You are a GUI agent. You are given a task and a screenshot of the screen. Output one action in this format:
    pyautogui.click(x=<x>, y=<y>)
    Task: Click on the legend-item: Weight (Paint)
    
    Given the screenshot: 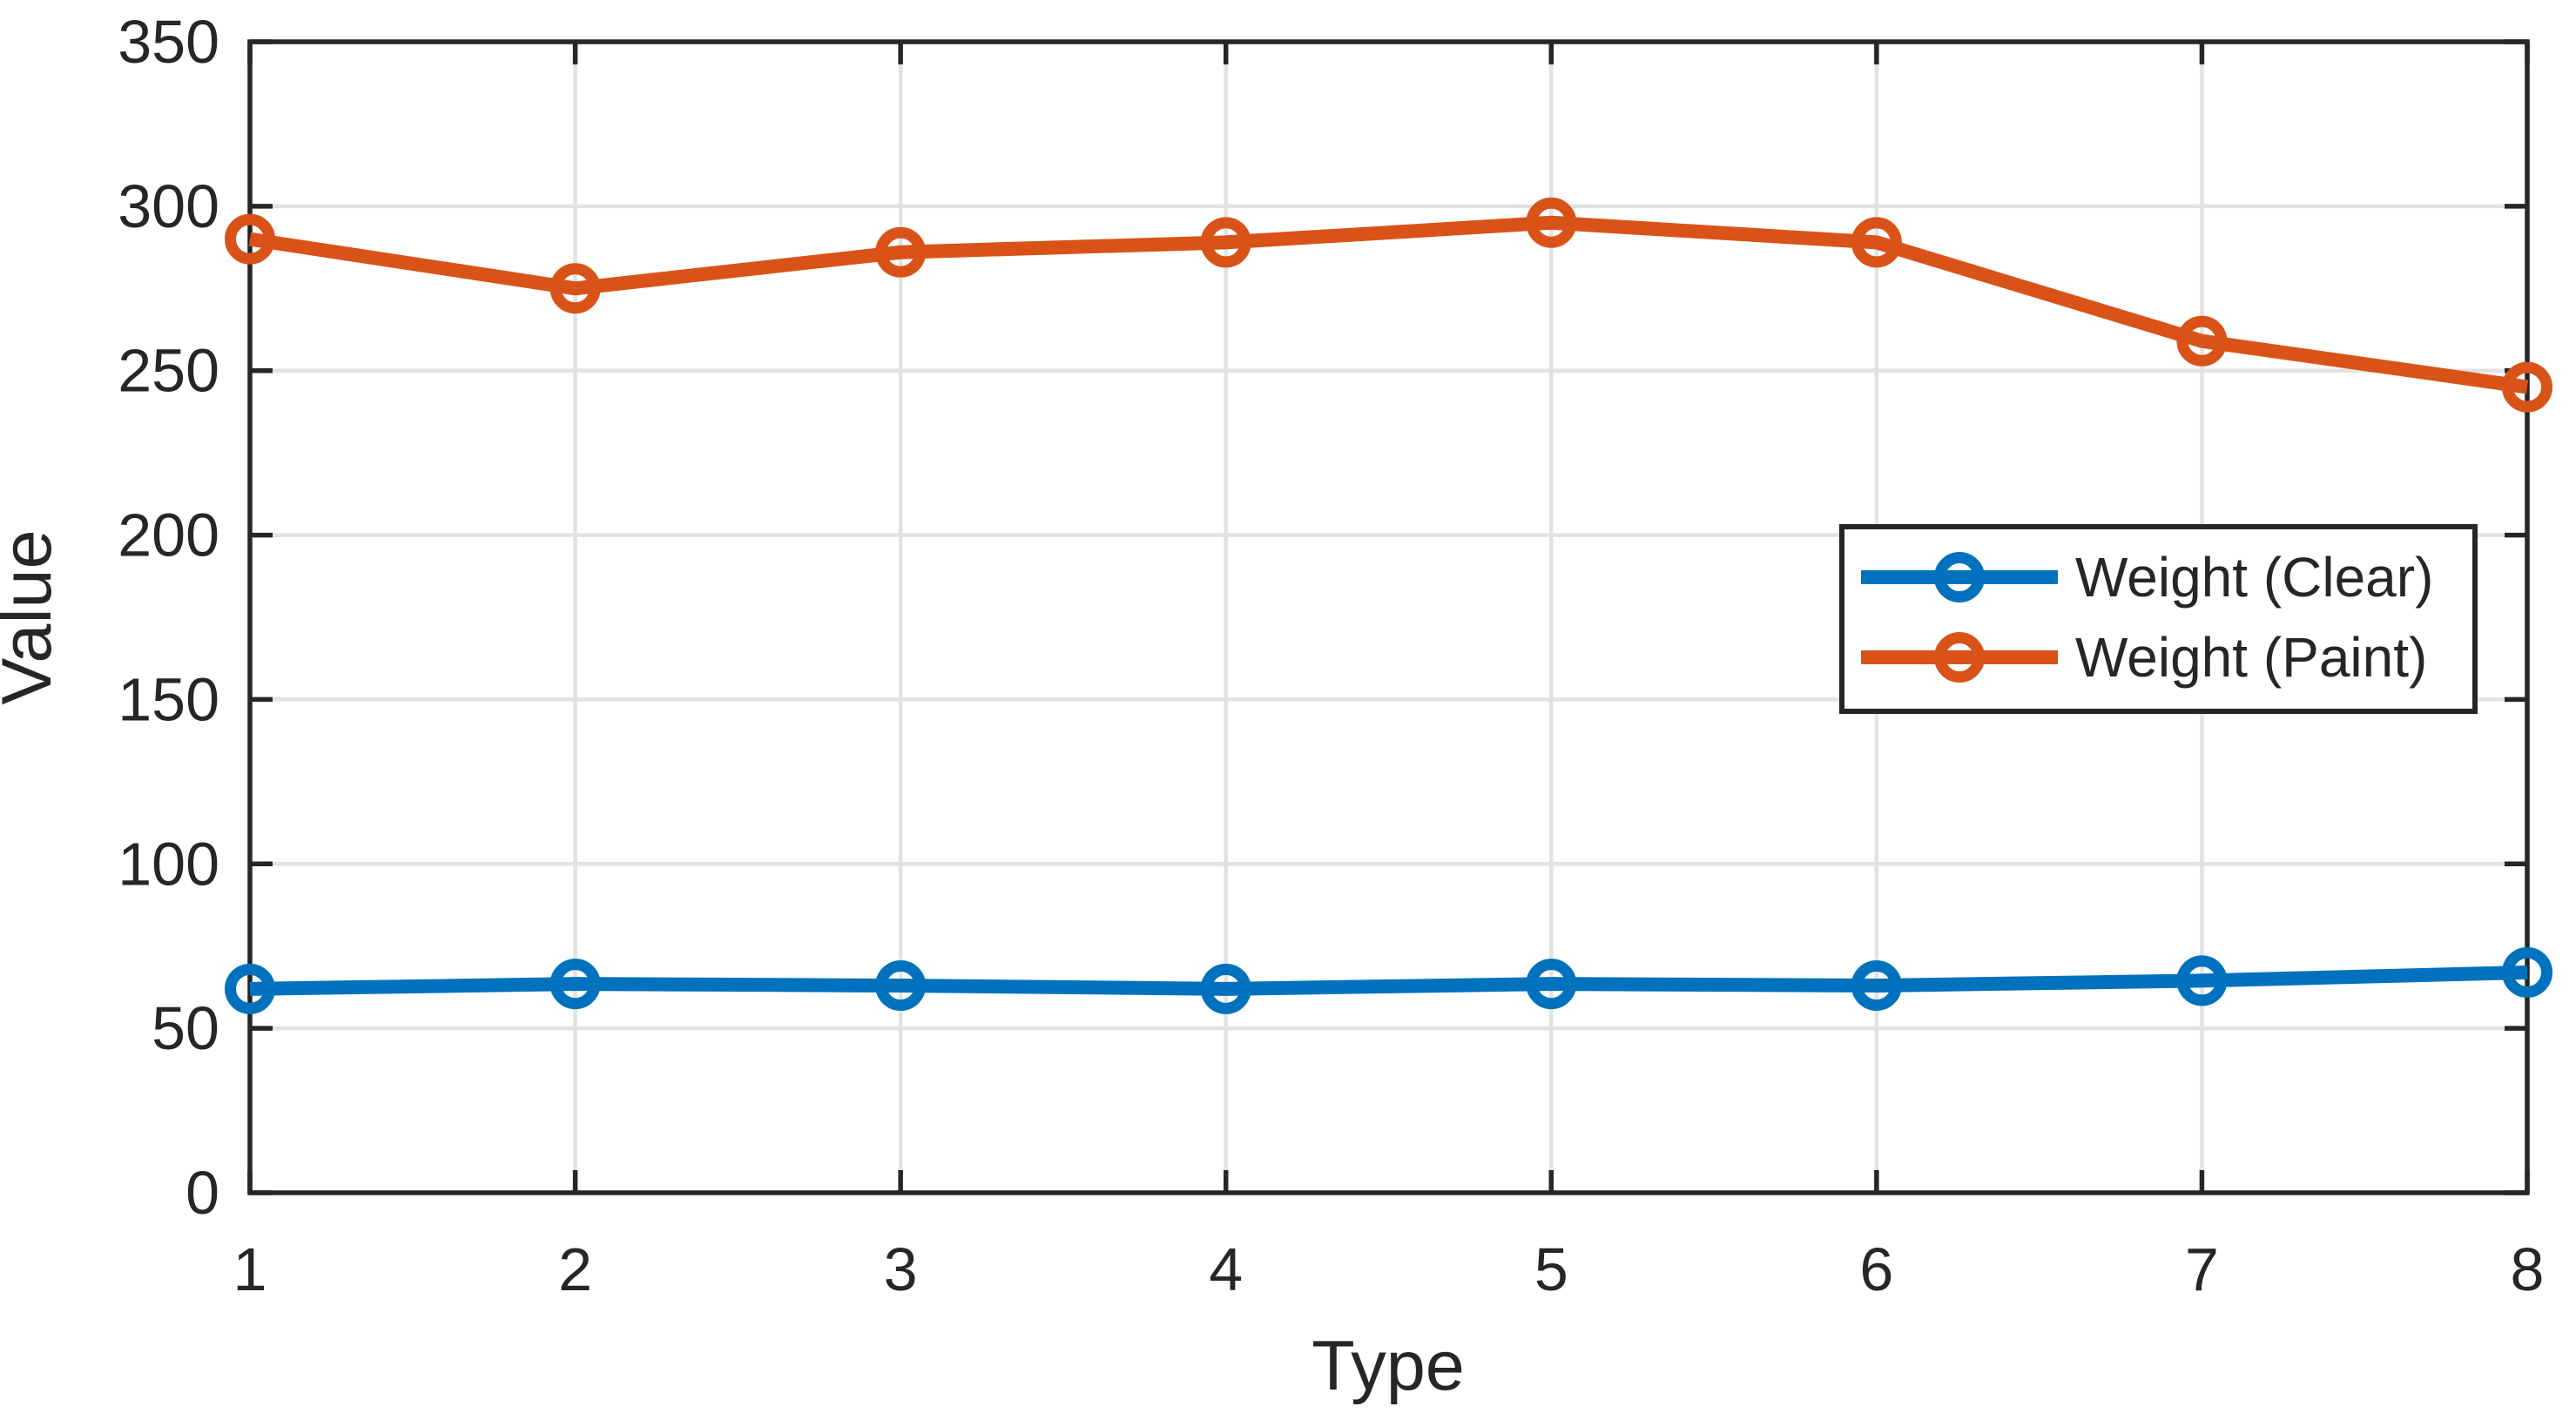 What is the action you would take?
    pyautogui.click(x=2144, y=657)
    